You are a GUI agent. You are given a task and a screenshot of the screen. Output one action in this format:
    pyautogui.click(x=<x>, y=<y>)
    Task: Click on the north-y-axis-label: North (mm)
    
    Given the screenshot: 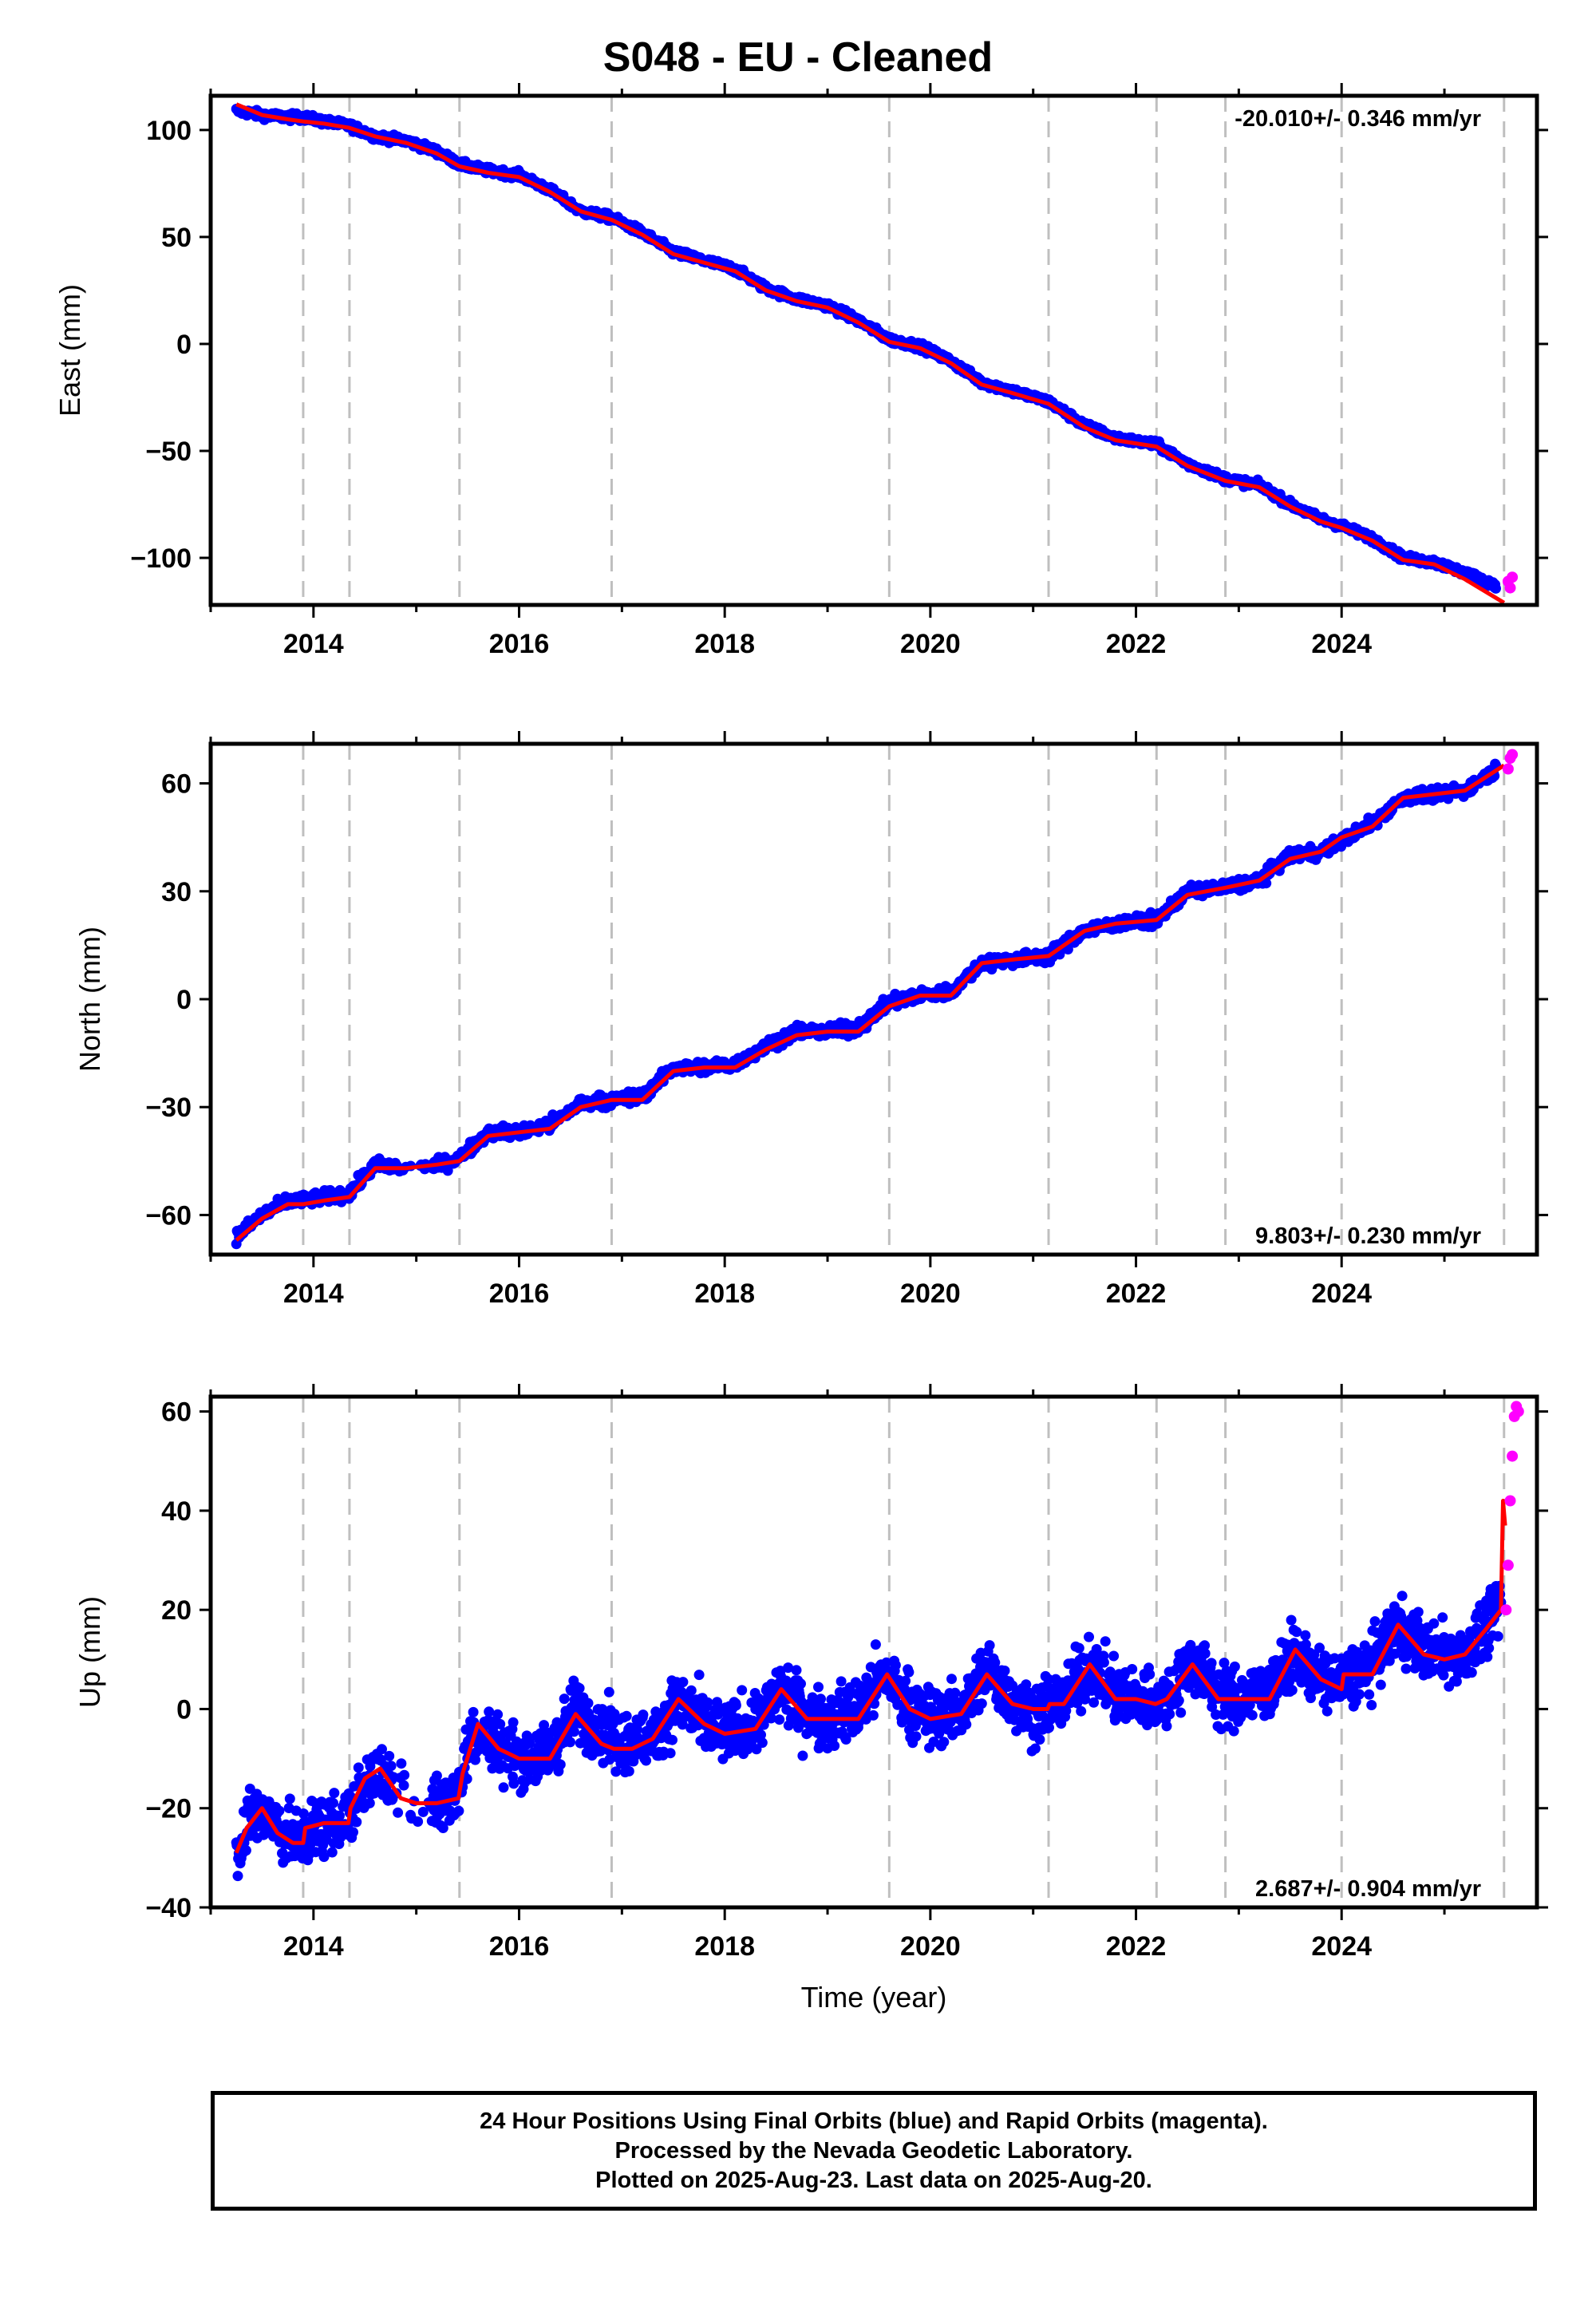 What is the action you would take?
    pyautogui.click(x=89, y=999)
    